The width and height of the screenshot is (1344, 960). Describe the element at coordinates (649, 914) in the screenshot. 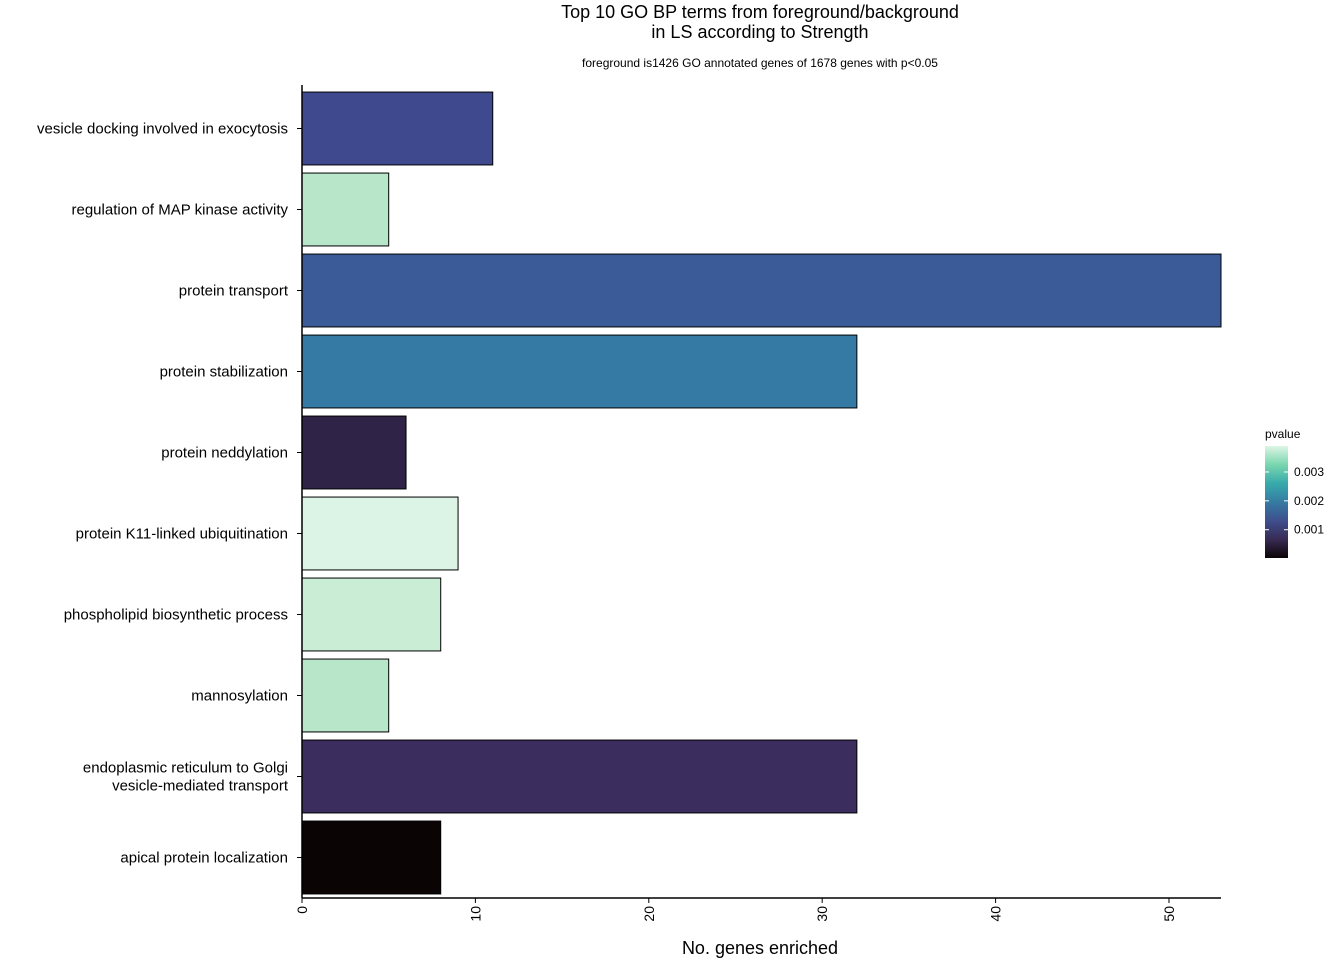

I see `x-tick-label: 20` at that location.